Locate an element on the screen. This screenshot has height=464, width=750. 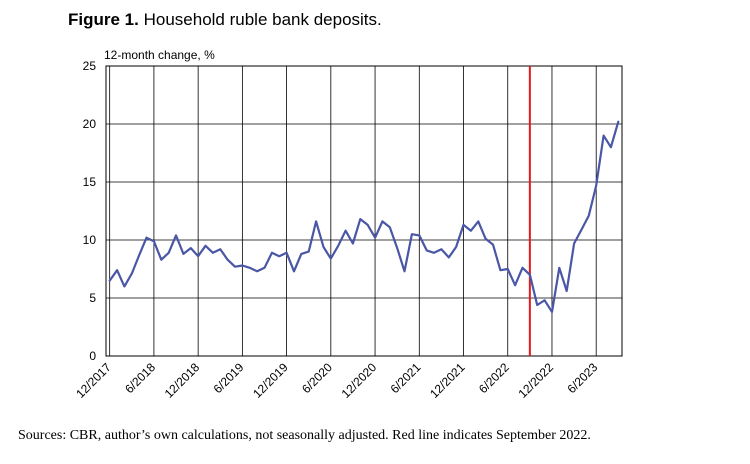
y-tick-label: 15 is located at coordinates (90, 182).